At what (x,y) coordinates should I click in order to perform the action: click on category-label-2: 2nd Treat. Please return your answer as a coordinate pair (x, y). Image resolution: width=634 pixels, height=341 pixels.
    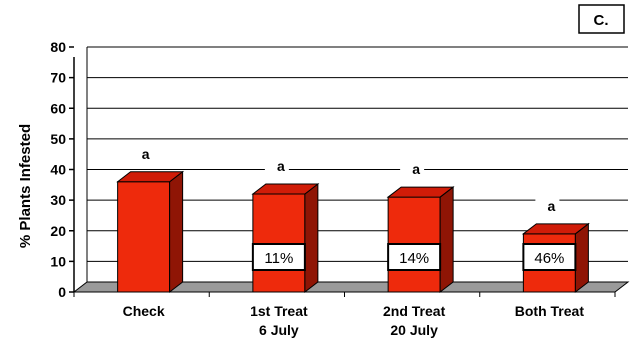
    Looking at the image, I should click on (414, 311).